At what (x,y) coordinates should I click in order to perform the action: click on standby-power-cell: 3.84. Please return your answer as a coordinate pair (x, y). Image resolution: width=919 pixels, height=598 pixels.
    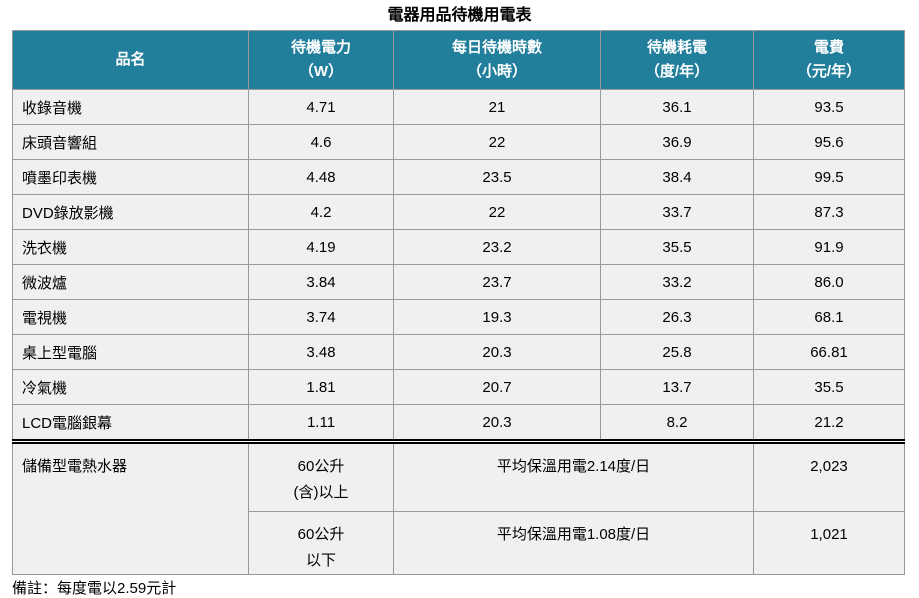
    Looking at the image, I should click on (321, 282).